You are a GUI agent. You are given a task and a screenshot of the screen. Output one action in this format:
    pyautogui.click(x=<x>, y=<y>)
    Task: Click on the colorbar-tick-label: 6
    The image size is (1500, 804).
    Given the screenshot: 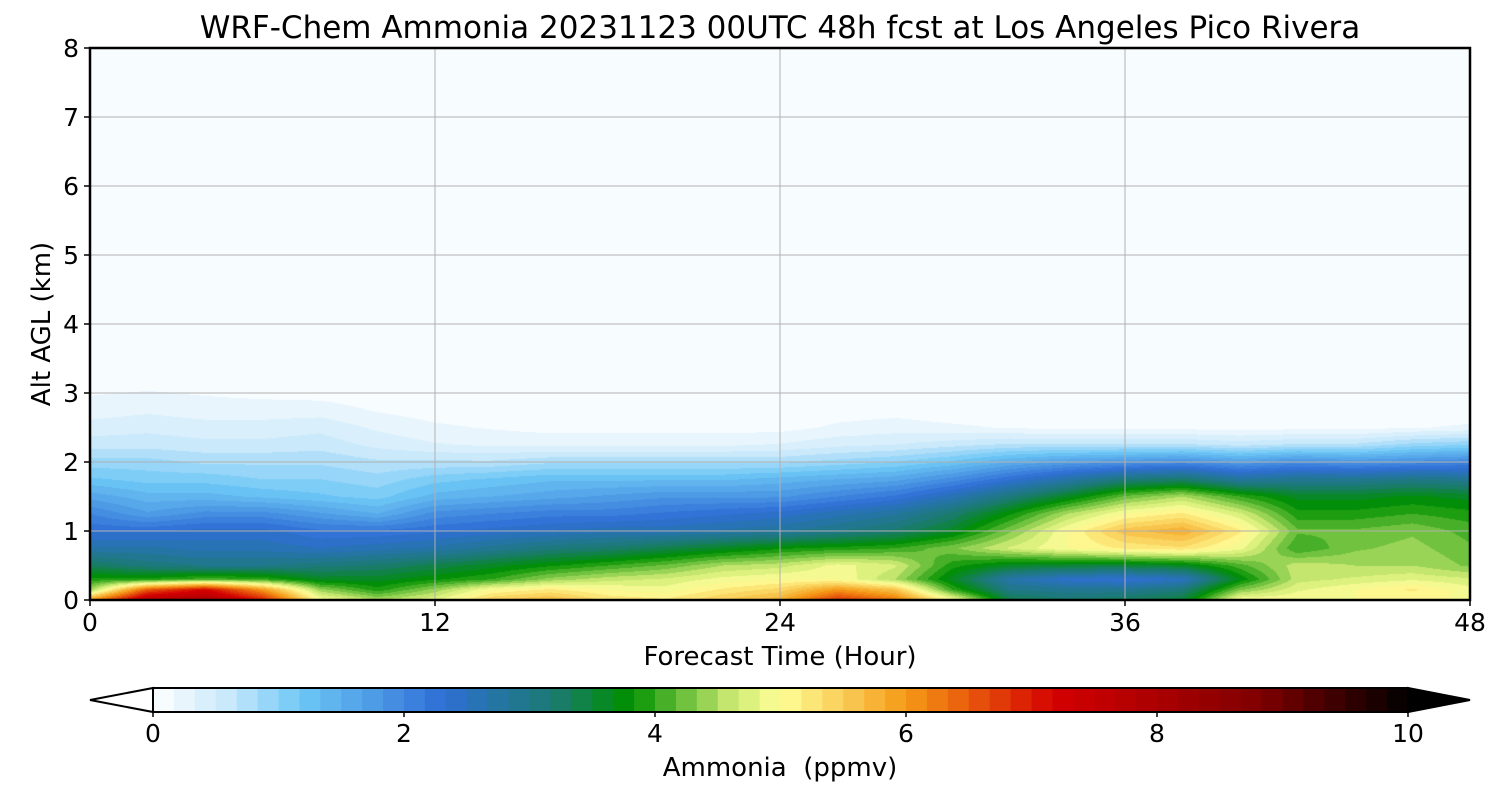 What is the action you would take?
    pyautogui.click(x=906, y=733)
    